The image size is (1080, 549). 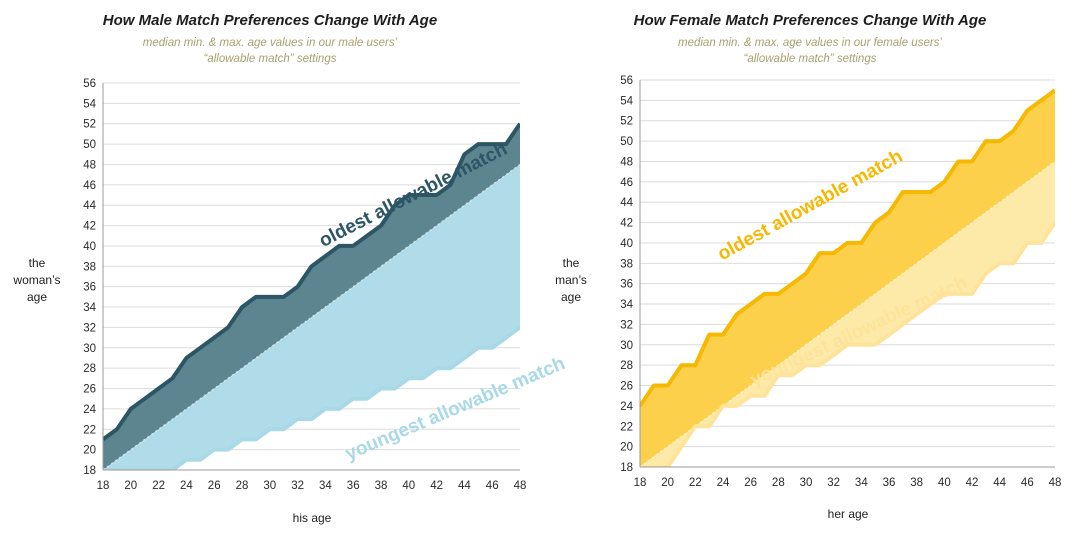 What do you see at coordinates (848, 514) in the screenshot?
I see `x-axis-label: her age` at bounding box center [848, 514].